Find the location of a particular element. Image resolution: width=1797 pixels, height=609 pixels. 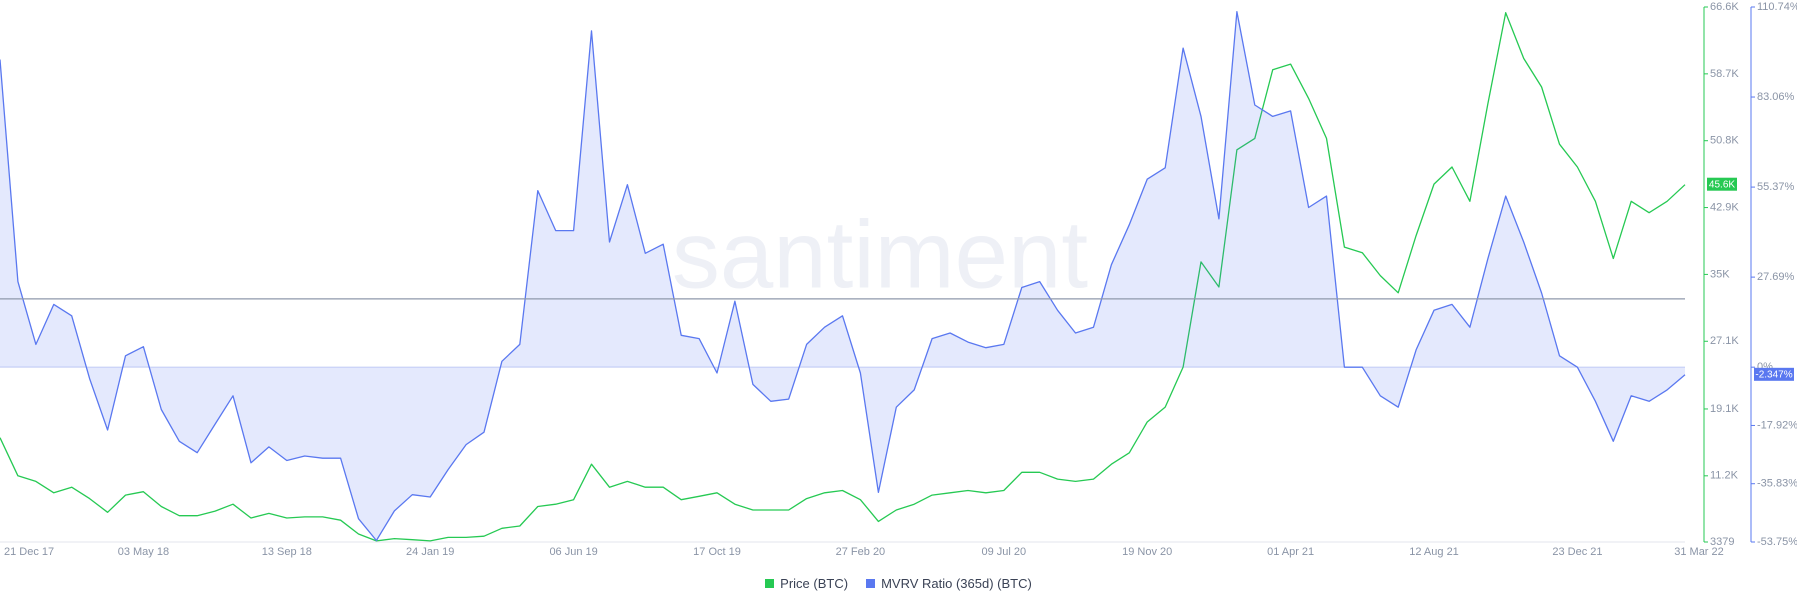

y-tick-label: 11.2K is located at coordinates (1724, 476).